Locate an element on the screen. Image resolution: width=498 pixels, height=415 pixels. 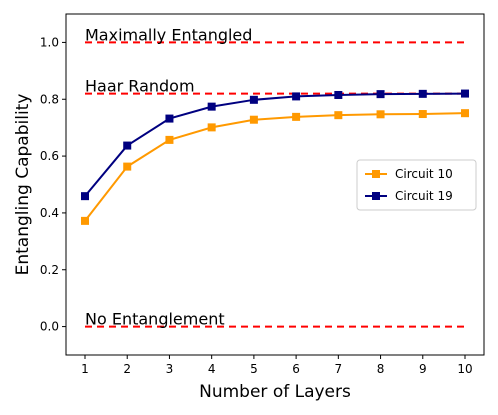
legend: Circuit 10 Circuit 19 is located at coordinates (416, 185).